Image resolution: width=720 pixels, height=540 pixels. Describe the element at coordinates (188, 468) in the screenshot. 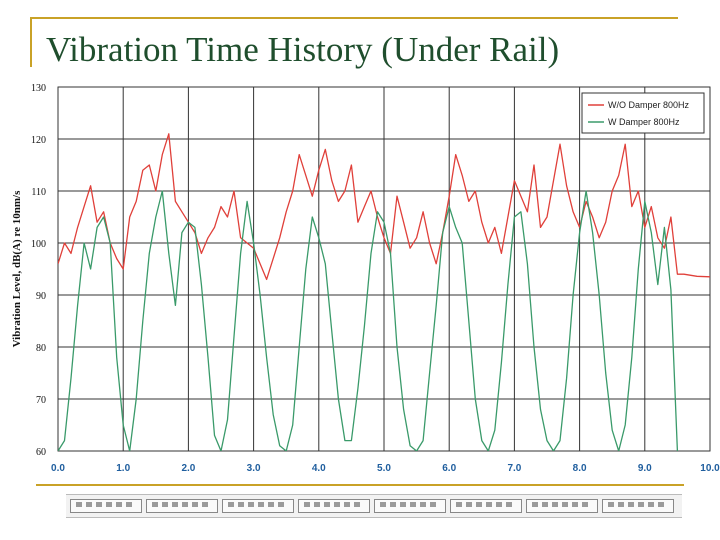

I see `x-tick-label: 2.0` at that location.